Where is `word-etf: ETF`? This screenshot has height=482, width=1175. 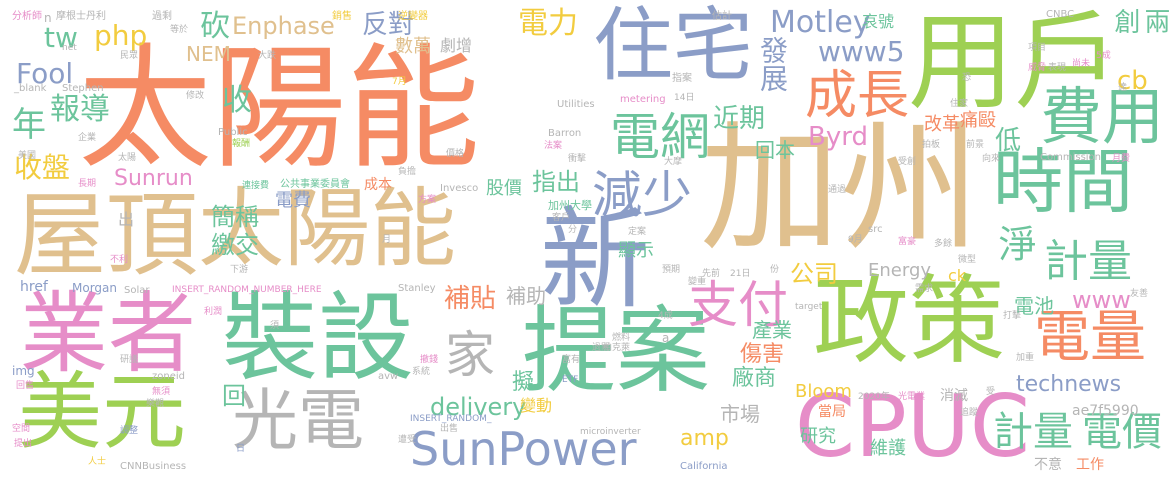 word-etf: ETF is located at coordinates (570, 380).